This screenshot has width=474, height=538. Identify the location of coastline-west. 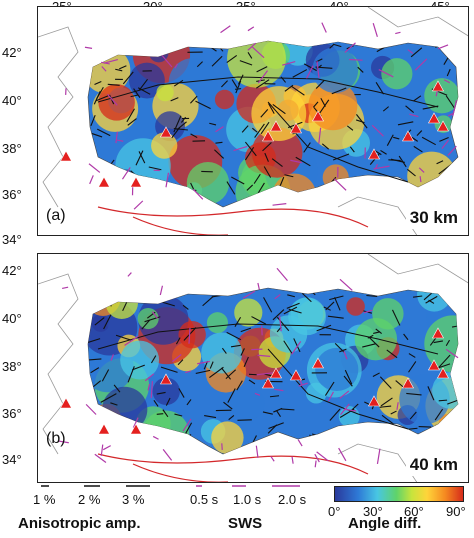
(58, 364).